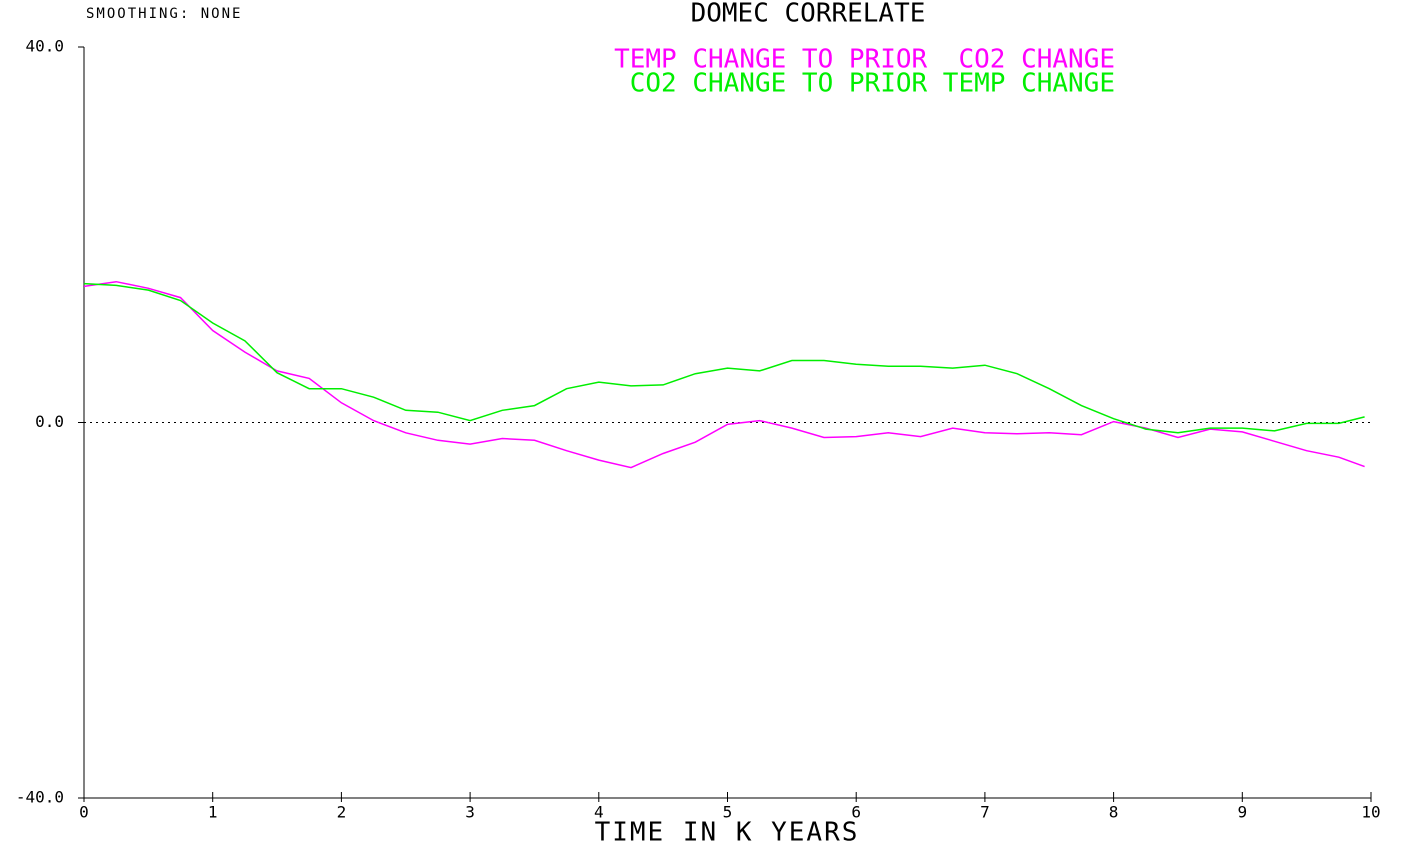 This screenshot has height=846, width=1407. Describe the element at coordinates (808, 14) in the screenshot. I see `chart-title: DOMEC CORRELATE` at that location.